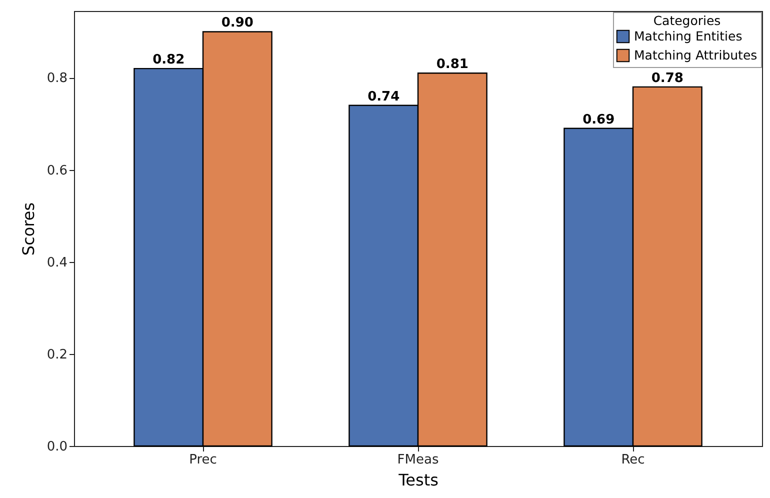  What do you see at coordinates (57, 262) in the screenshot?
I see `y-tick-label: 0.4` at bounding box center [57, 262].